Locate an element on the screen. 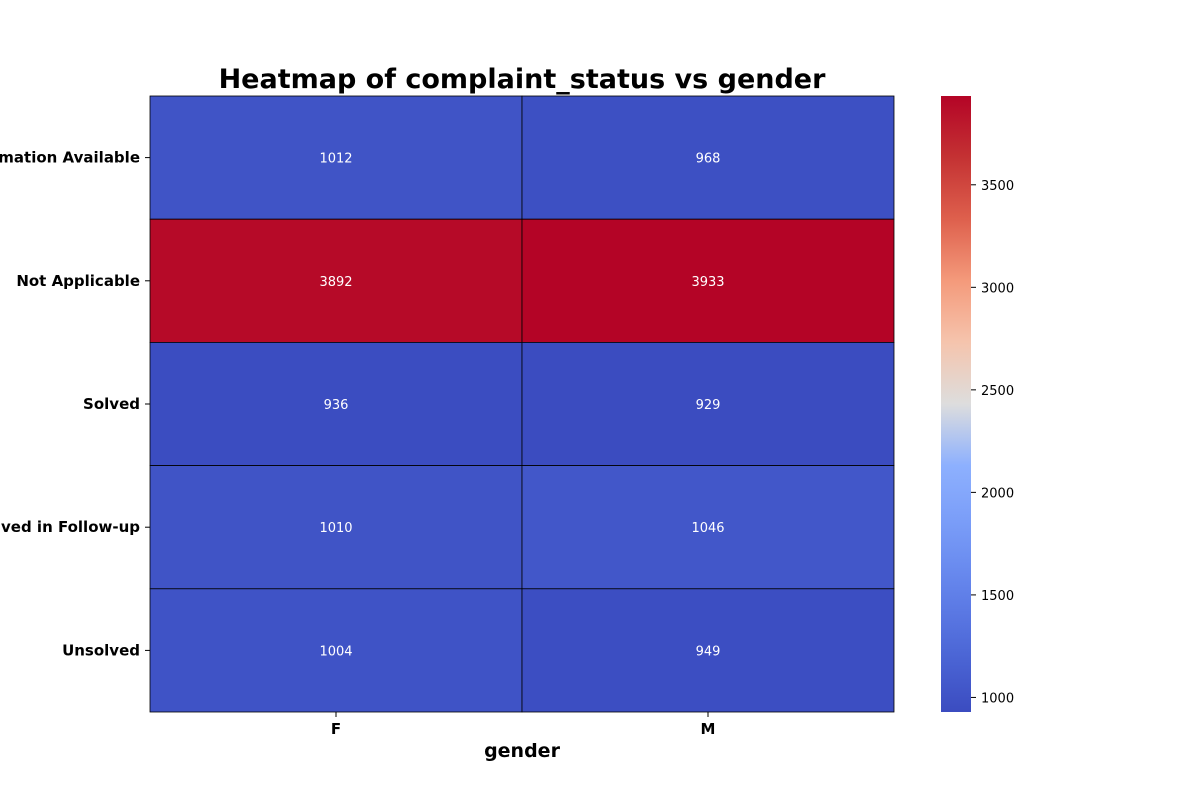 This screenshot has width=1200, height=800. y-tick-label: Solved in Follow-up is located at coordinates (70, 527).